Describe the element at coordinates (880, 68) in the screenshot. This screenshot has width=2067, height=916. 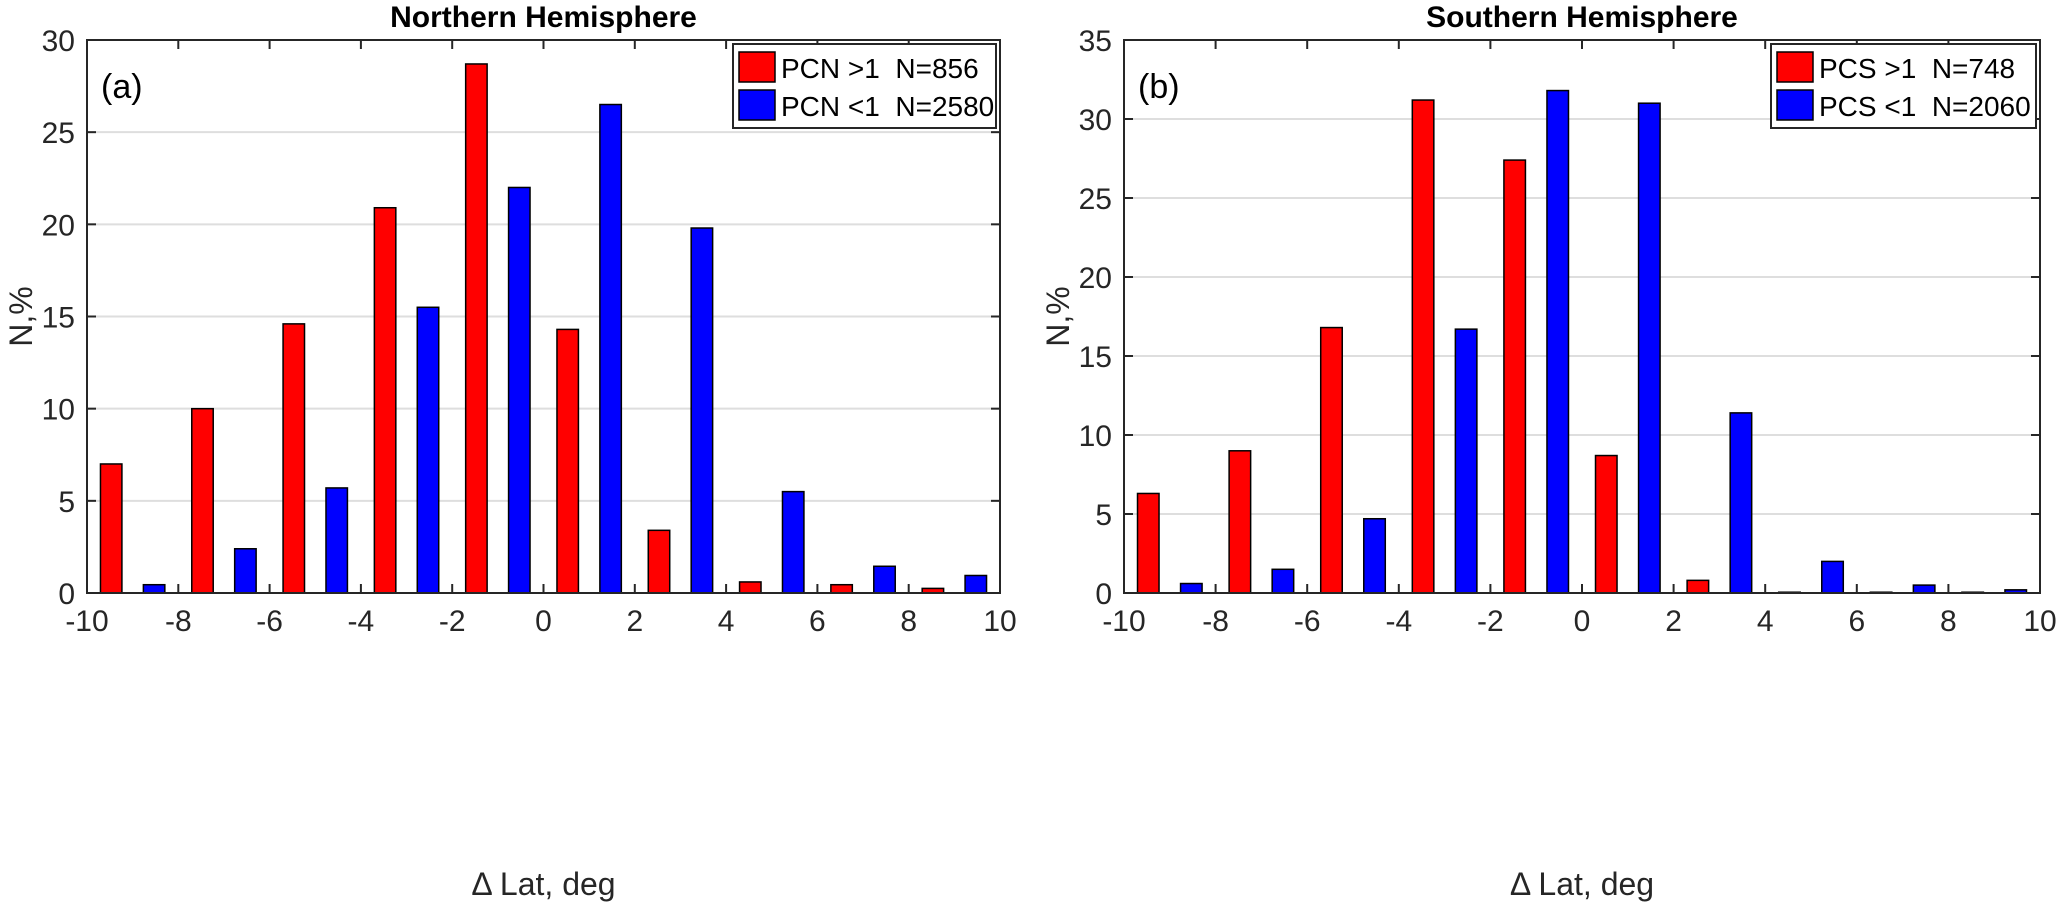
I see `legend-entry: PCN >1 N=856` at that location.